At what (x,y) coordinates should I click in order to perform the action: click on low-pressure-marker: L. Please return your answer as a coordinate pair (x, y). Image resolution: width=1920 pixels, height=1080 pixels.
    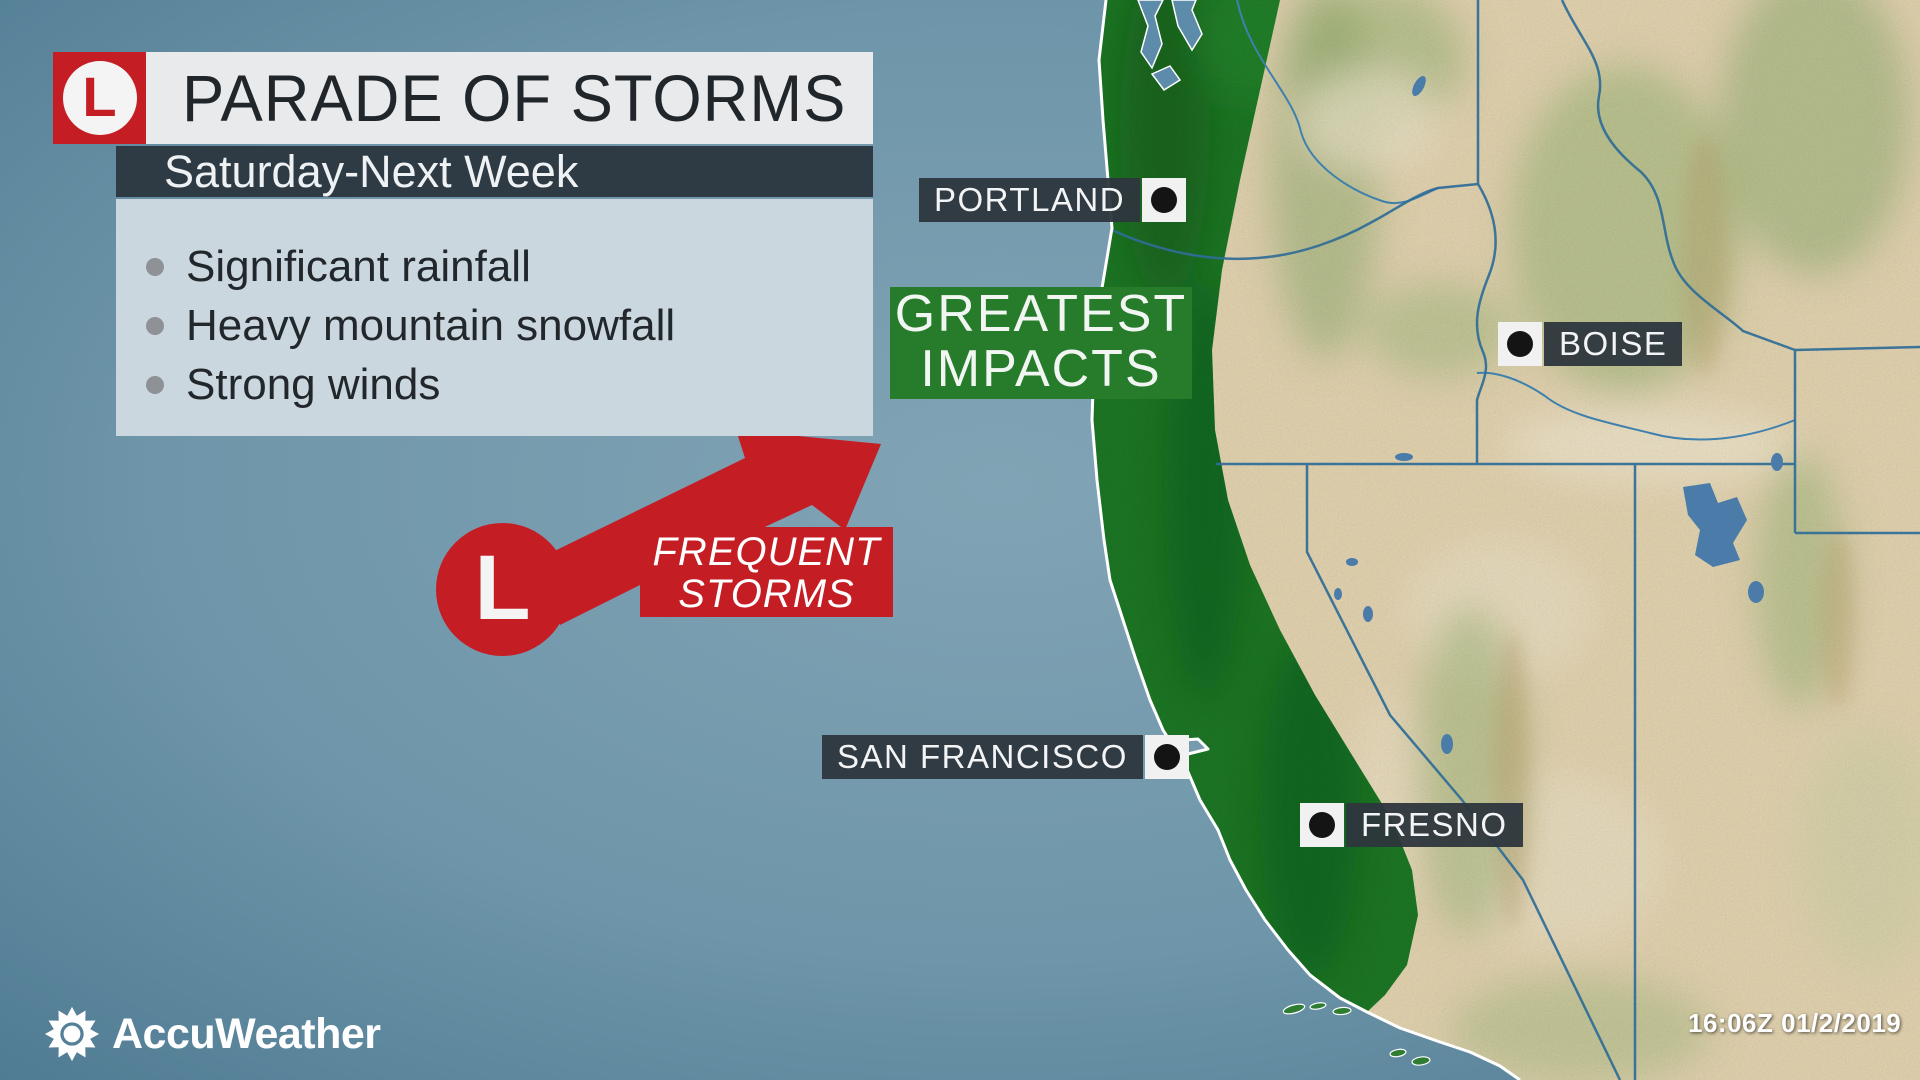
    Looking at the image, I should click on (502, 589).